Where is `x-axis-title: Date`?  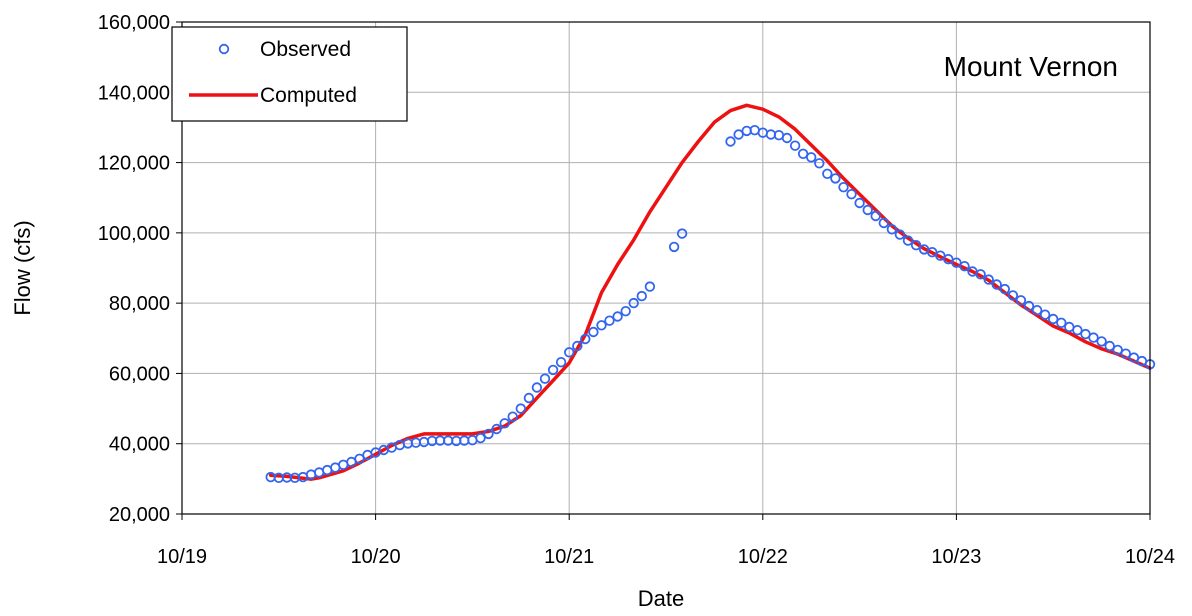 x-axis-title: Date is located at coordinates (661, 598).